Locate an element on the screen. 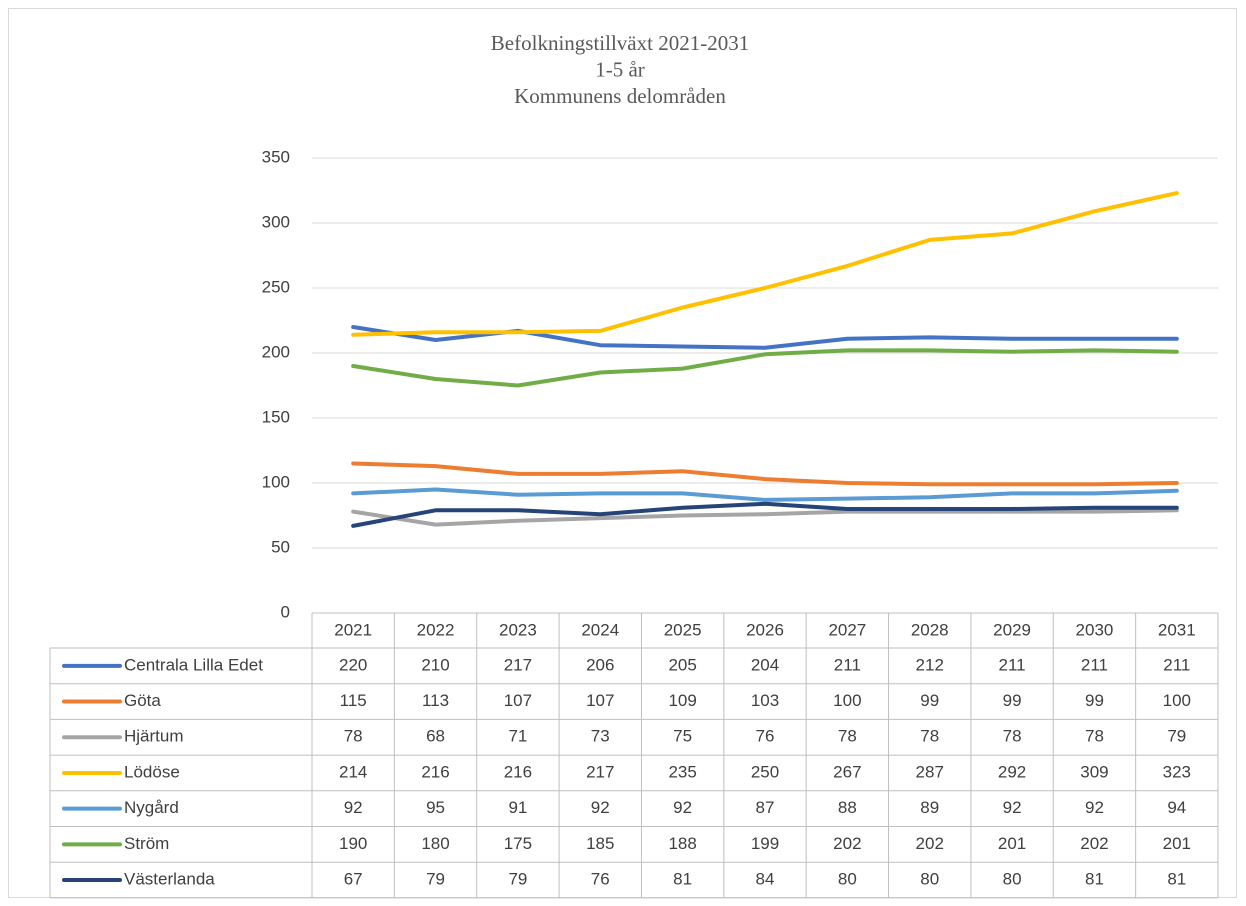  table-cell: 250 is located at coordinates (765, 771).